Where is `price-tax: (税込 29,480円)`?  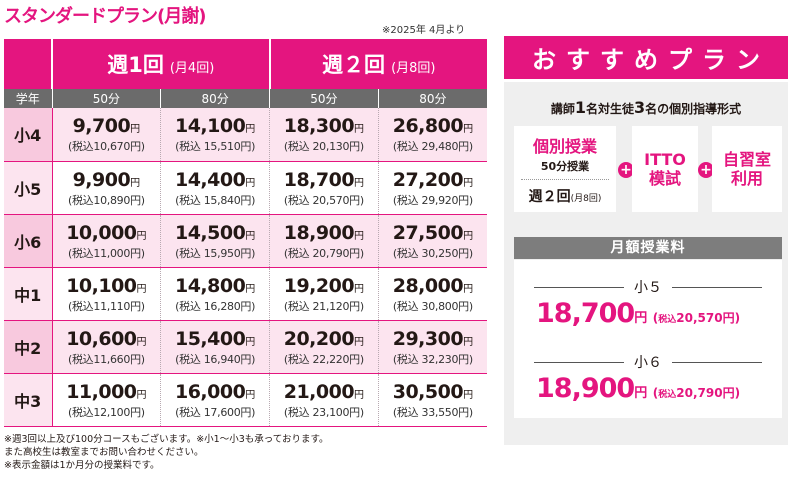 price-tax: (税込 29,480円) is located at coordinates (432, 147).